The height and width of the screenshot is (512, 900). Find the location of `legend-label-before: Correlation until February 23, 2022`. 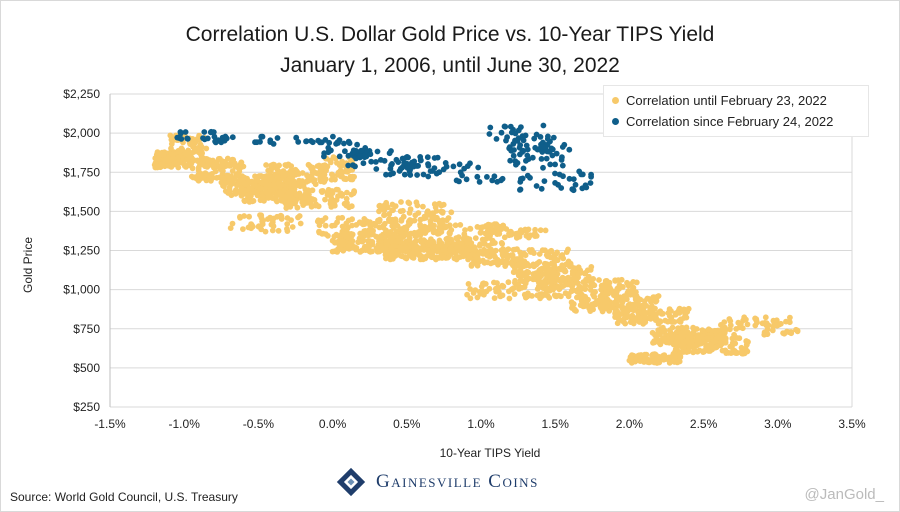

legend-label-before: Correlation until February 23, 2022 is located at coordinates (726, 100).